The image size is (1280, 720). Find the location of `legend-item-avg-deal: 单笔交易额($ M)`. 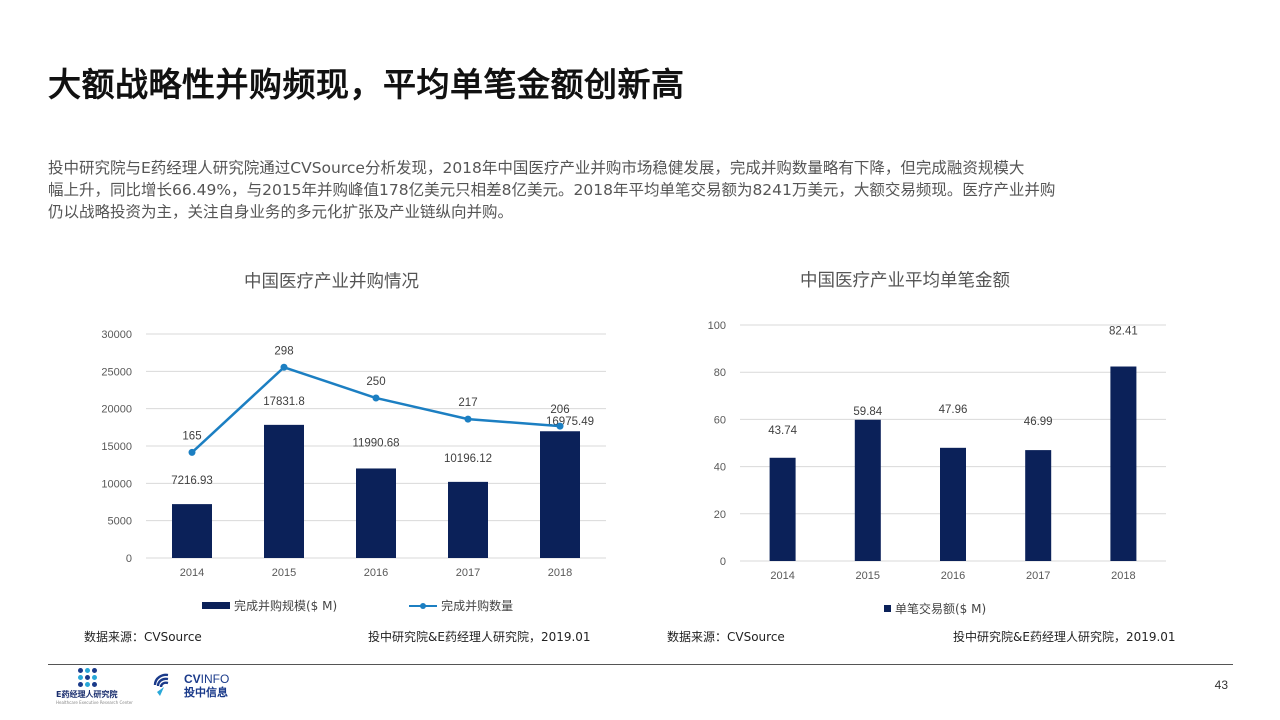

legend-item-avg-deal: 单笔交易额($ M) is located at coordinates (935, 608).